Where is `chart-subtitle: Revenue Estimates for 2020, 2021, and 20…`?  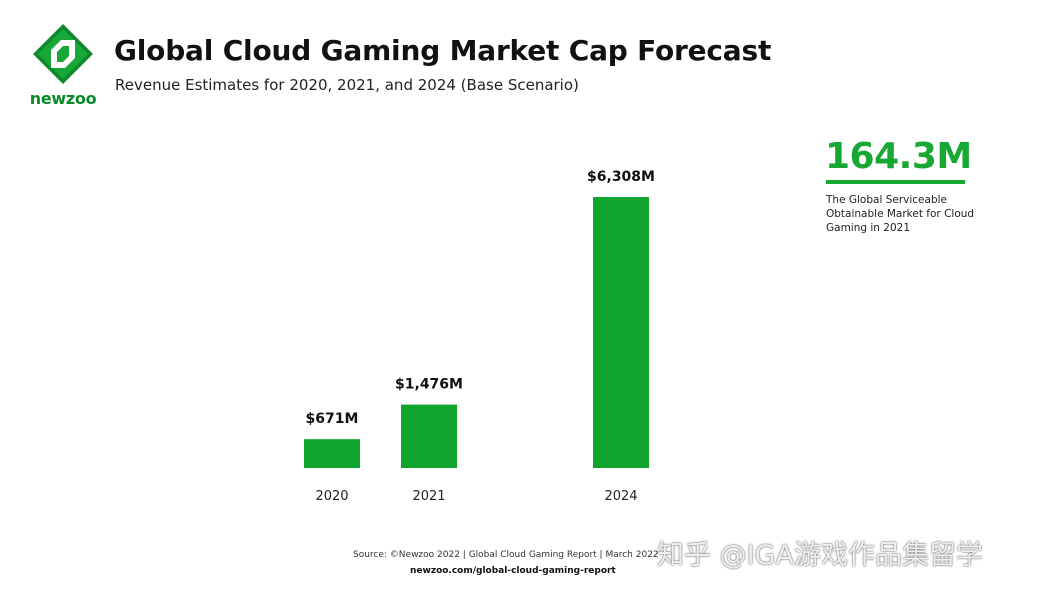 chart-subtitle: Revenue Estimates for 2020, 2021, and 20… is located at coordinates (347, 85).